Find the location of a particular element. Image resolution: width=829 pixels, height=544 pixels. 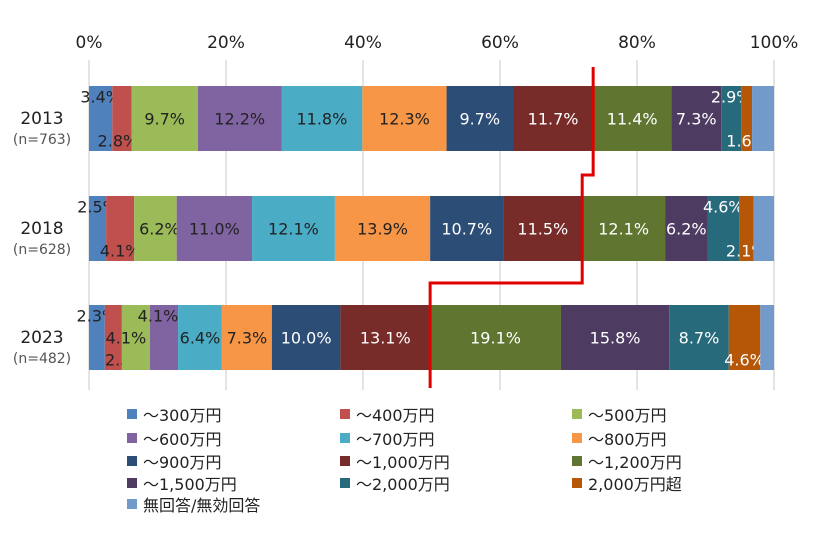

data-label: 8.7% is located at coordinates (699, 338).